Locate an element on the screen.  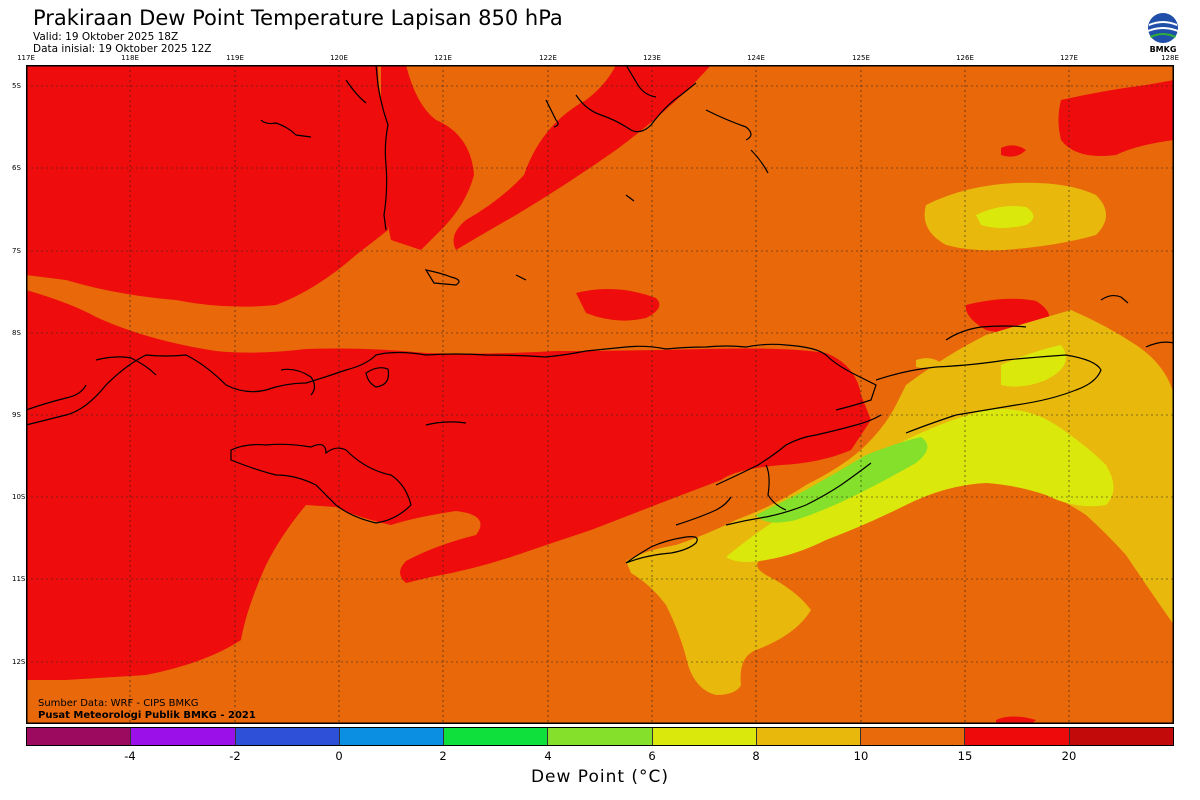
colorbar-tick: 10 is located at coordinates (861, 756).